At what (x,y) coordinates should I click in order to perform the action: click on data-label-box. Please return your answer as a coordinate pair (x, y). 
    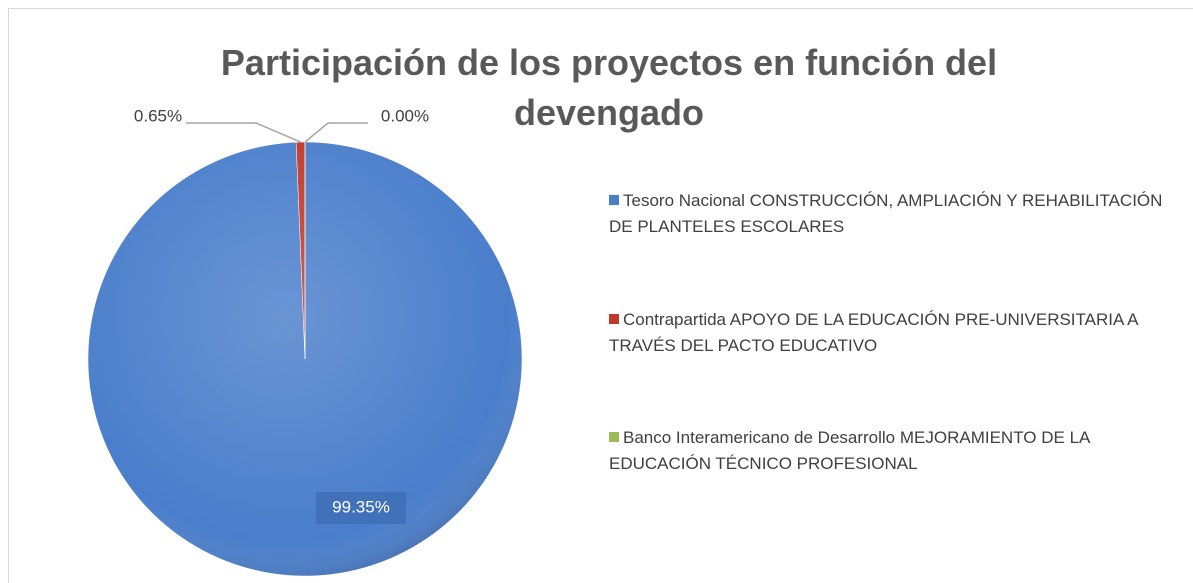
    Looking at the image, I should click on (361, 508).